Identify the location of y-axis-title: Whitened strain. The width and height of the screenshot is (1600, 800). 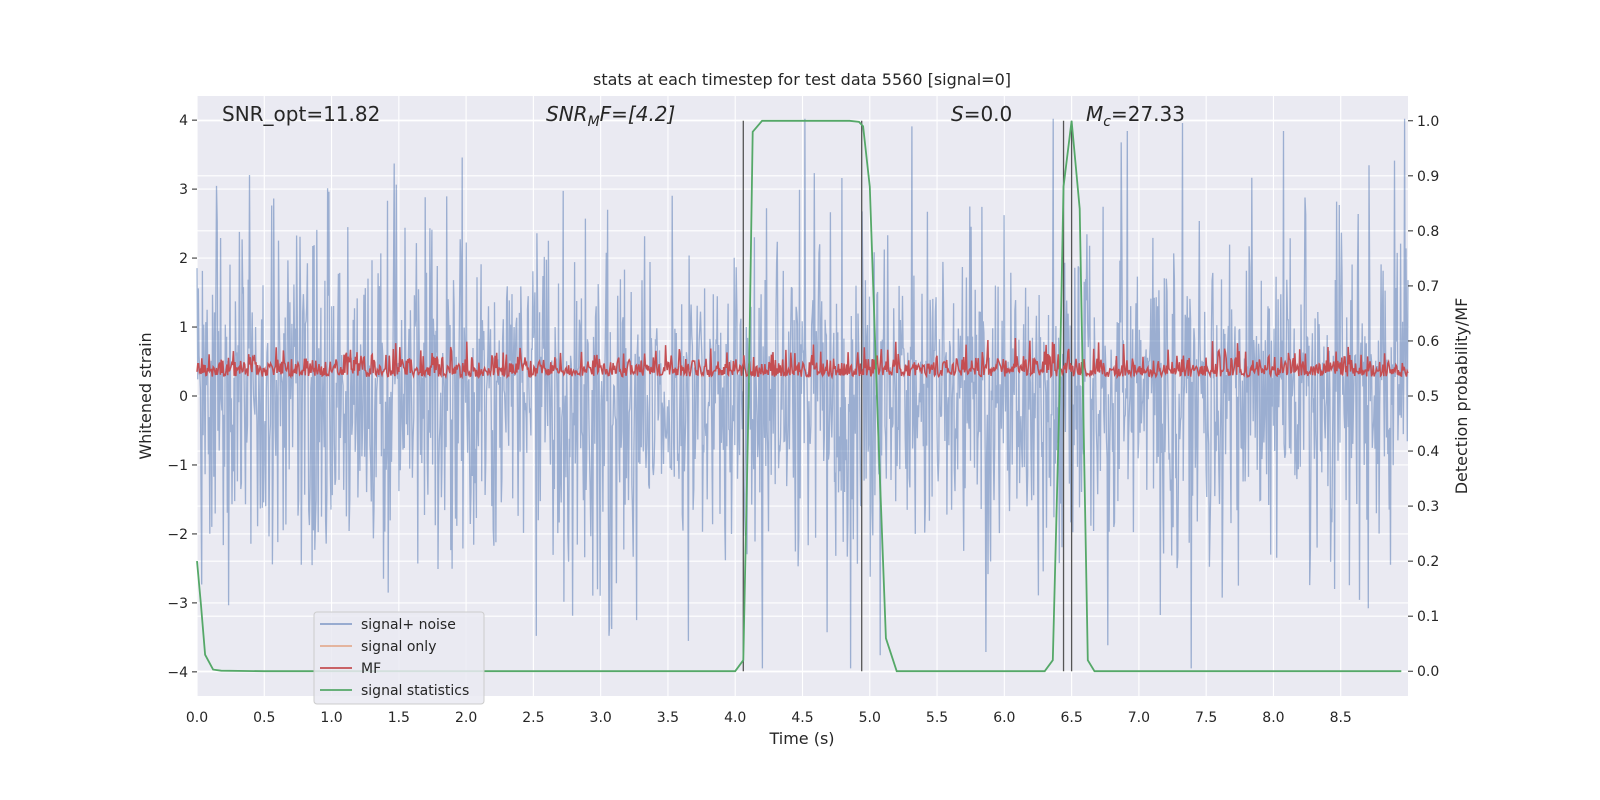
(145, 395).